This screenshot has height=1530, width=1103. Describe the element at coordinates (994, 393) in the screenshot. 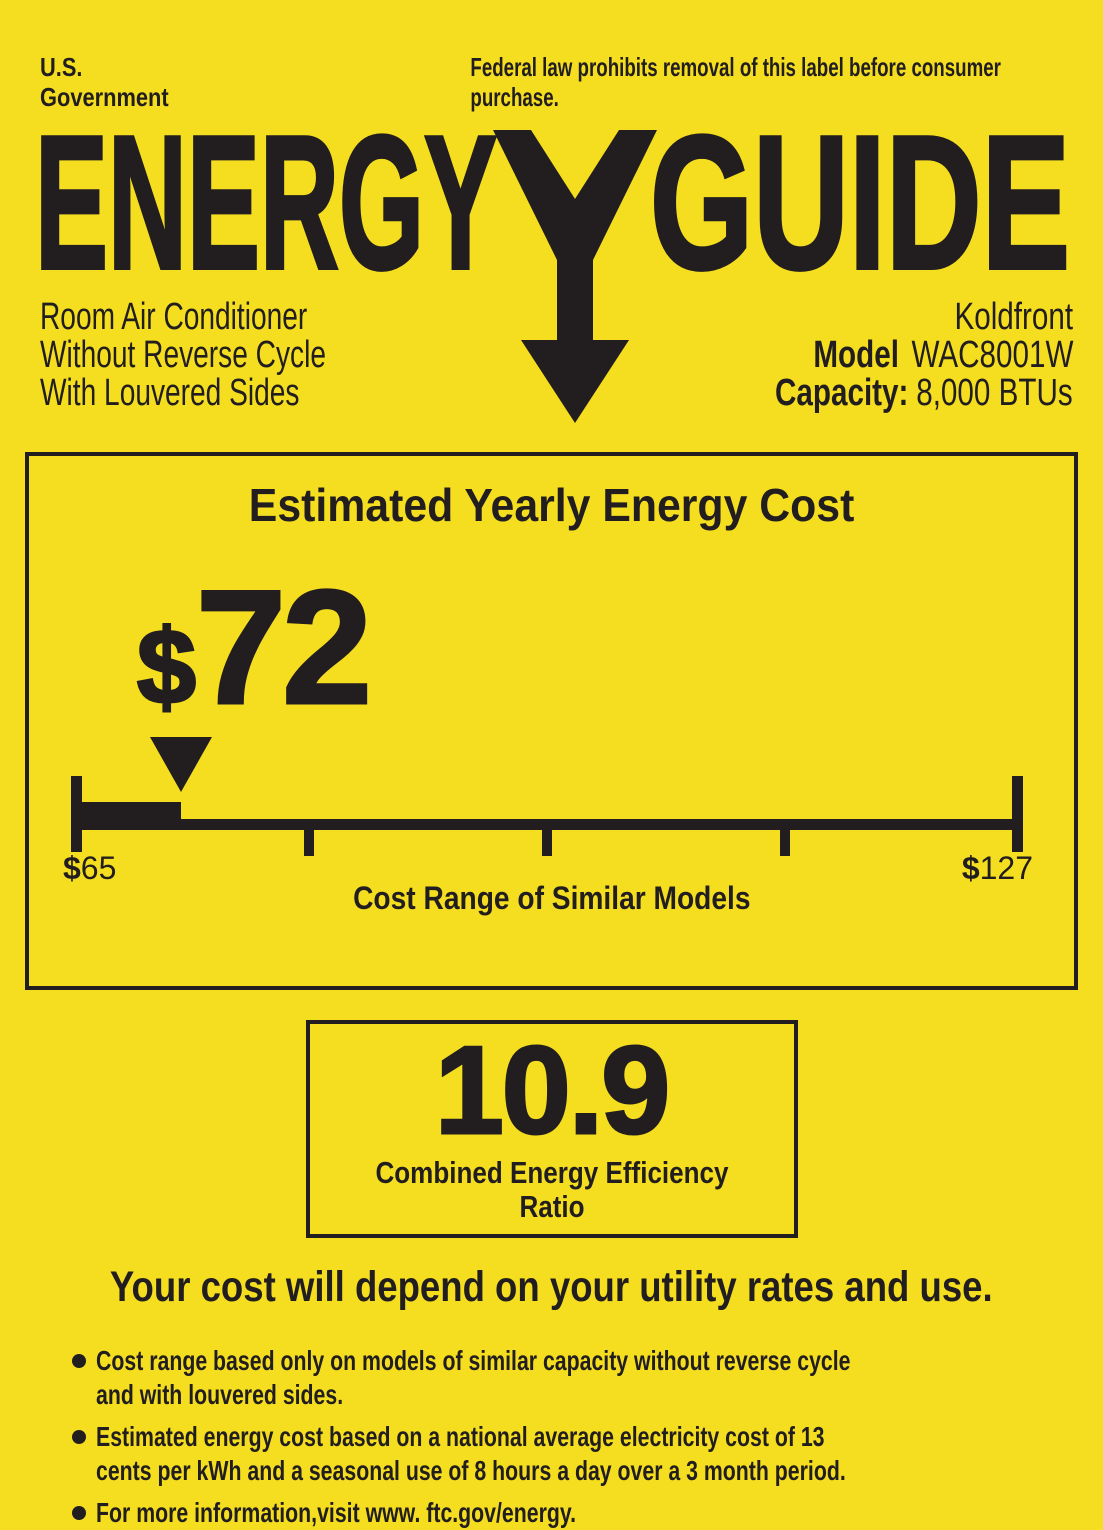

I see `capacity-value: 8,000 BTUs` at that location.